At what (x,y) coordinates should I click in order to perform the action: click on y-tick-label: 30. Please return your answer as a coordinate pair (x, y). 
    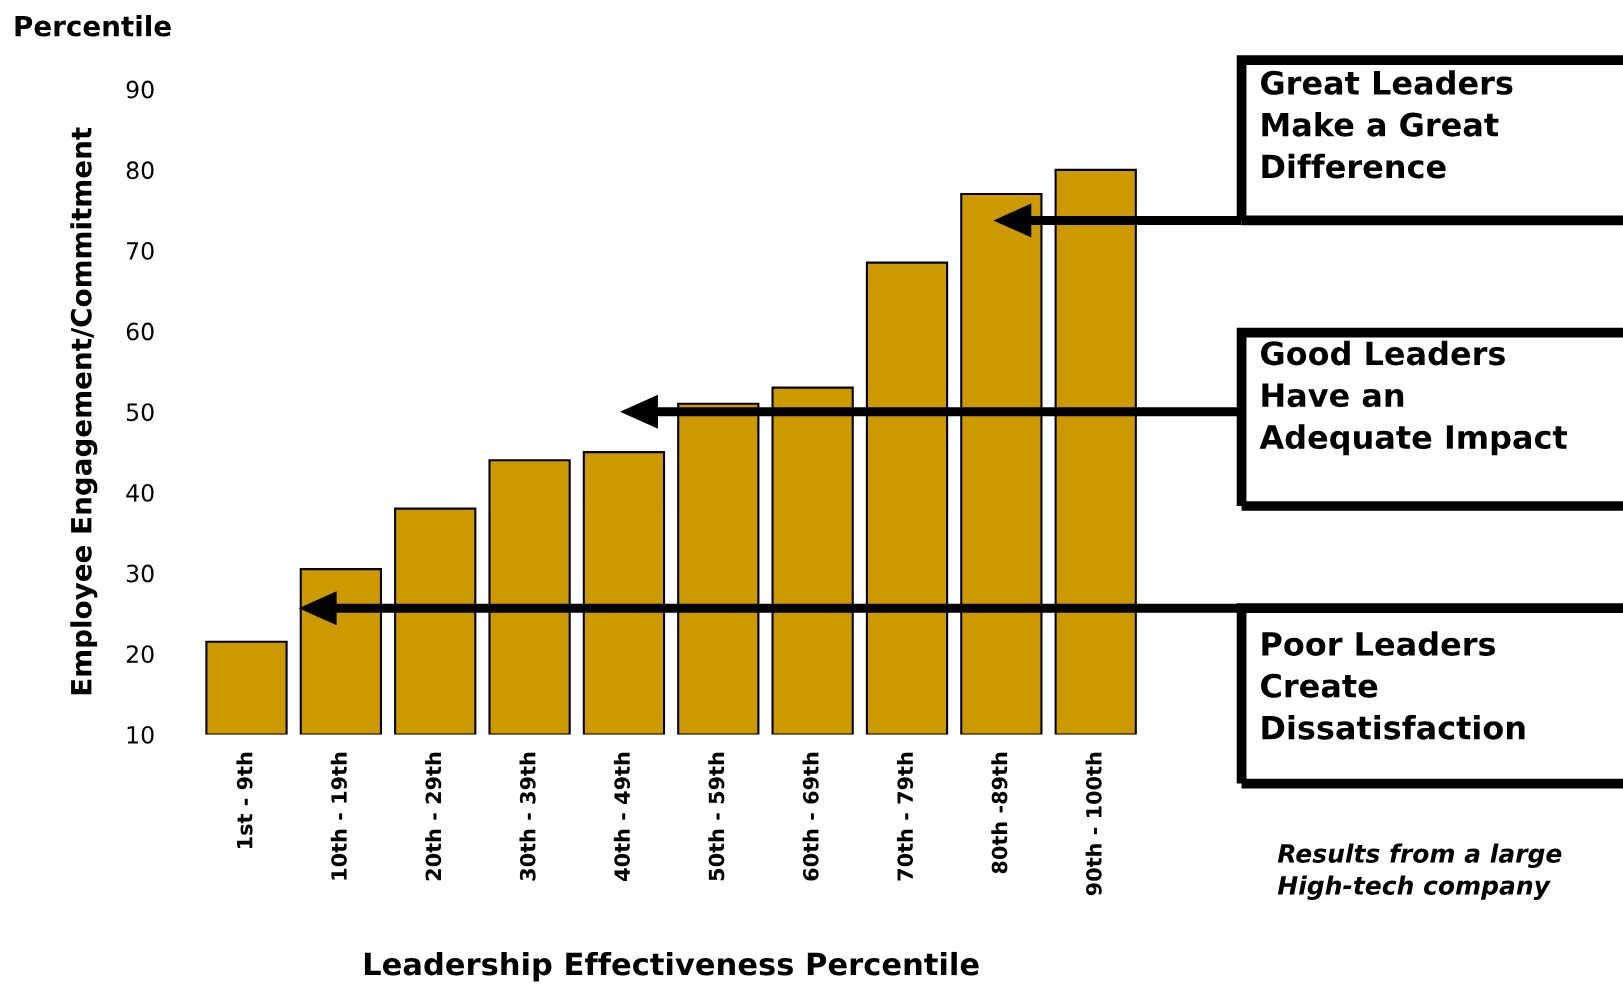
    Looking at the image, I should click on (140, 573).